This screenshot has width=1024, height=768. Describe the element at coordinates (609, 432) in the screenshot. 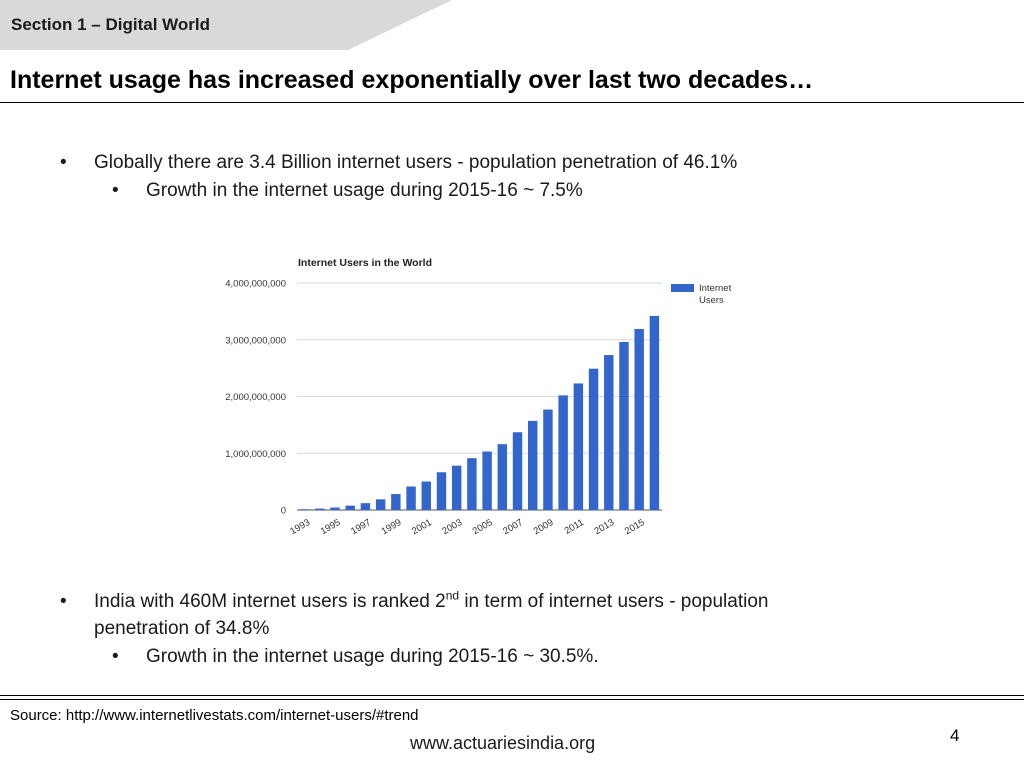

I see `bar-2013` at that location.